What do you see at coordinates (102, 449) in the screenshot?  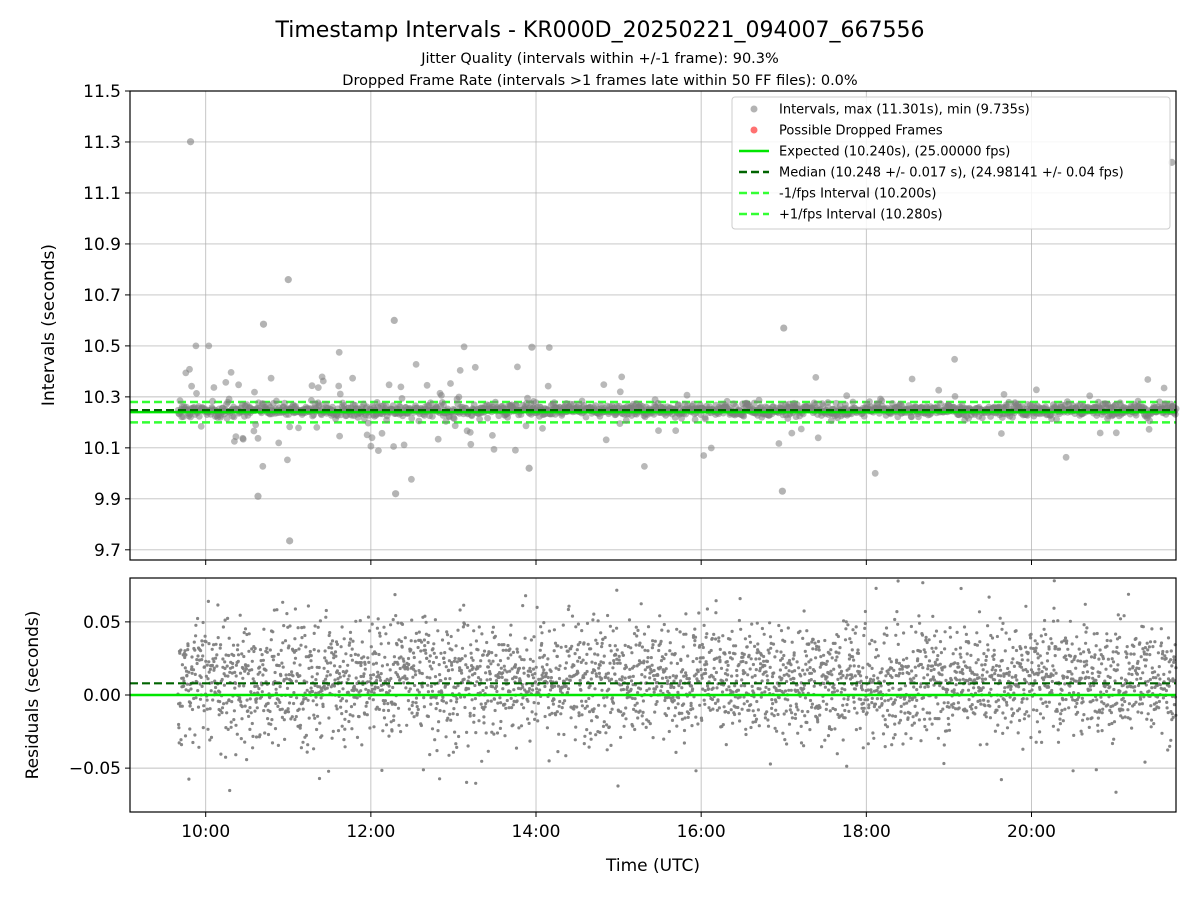 I see `intervals-y-tick-label: 10.1` at bounding box center [102, 449].